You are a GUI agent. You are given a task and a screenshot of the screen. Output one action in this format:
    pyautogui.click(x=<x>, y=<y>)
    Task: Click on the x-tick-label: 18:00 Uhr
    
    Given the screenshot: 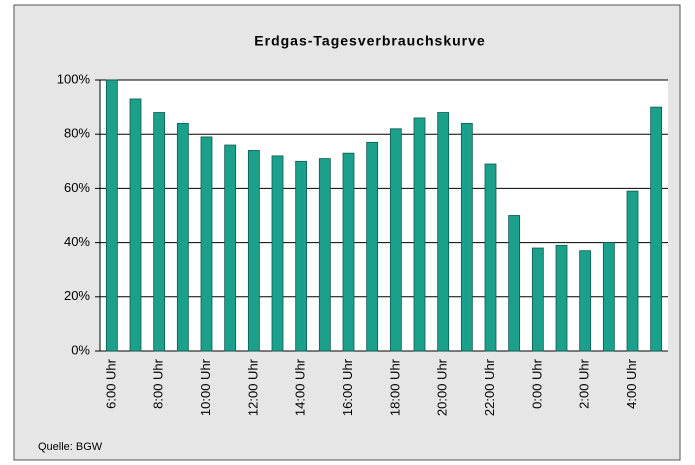 What is the action you would take?
    pyautogui.click(x=394, y=387)
    